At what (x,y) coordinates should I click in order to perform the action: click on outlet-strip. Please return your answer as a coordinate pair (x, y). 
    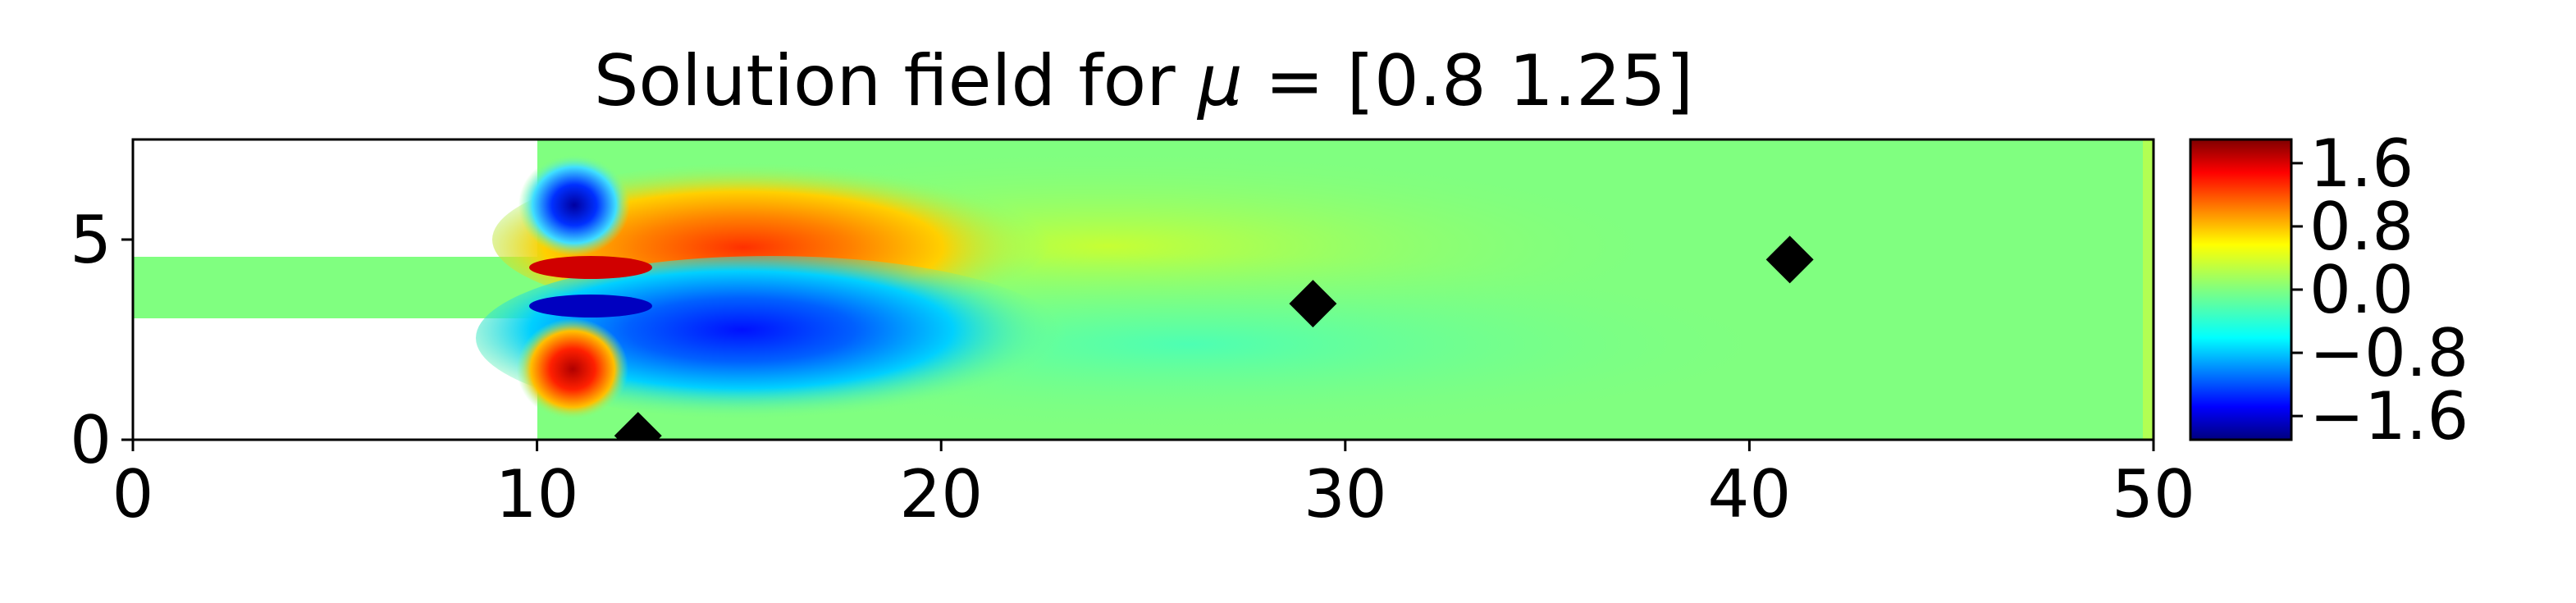
    Looking at the image, I should click on (2148, 289).